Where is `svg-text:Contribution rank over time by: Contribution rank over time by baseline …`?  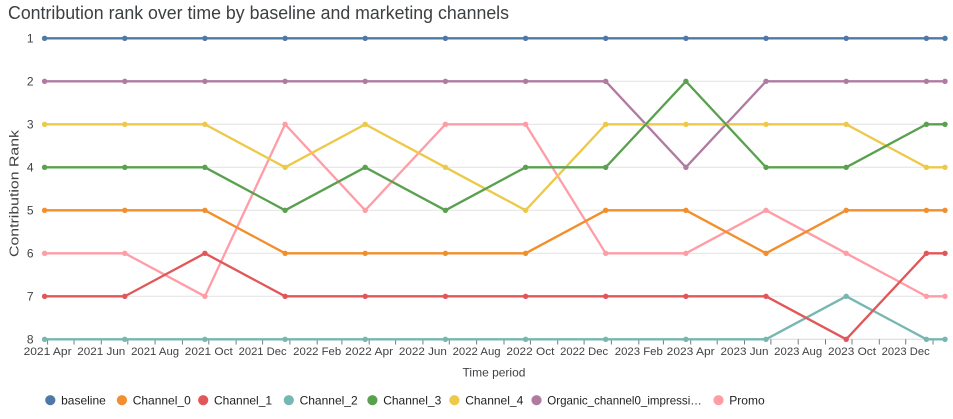 svg-text:Contribution rank over time by: Contribution rank over time by baseline … is located at coordinates (258, 12).